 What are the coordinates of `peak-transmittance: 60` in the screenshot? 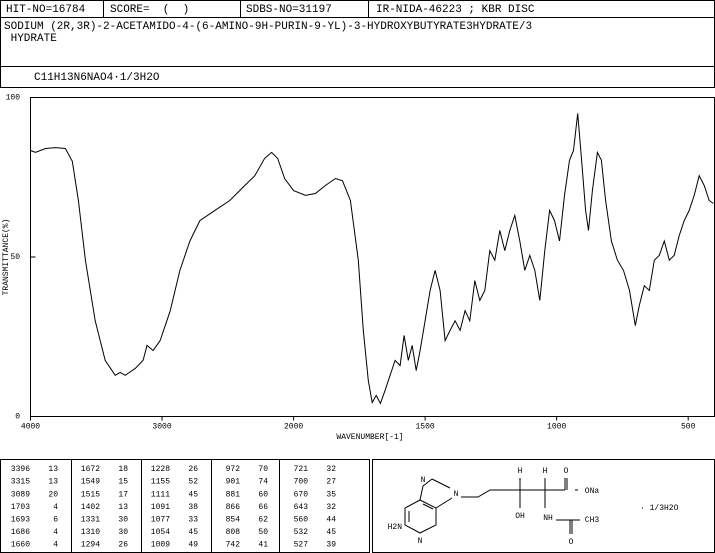 It's located at (263, 494).